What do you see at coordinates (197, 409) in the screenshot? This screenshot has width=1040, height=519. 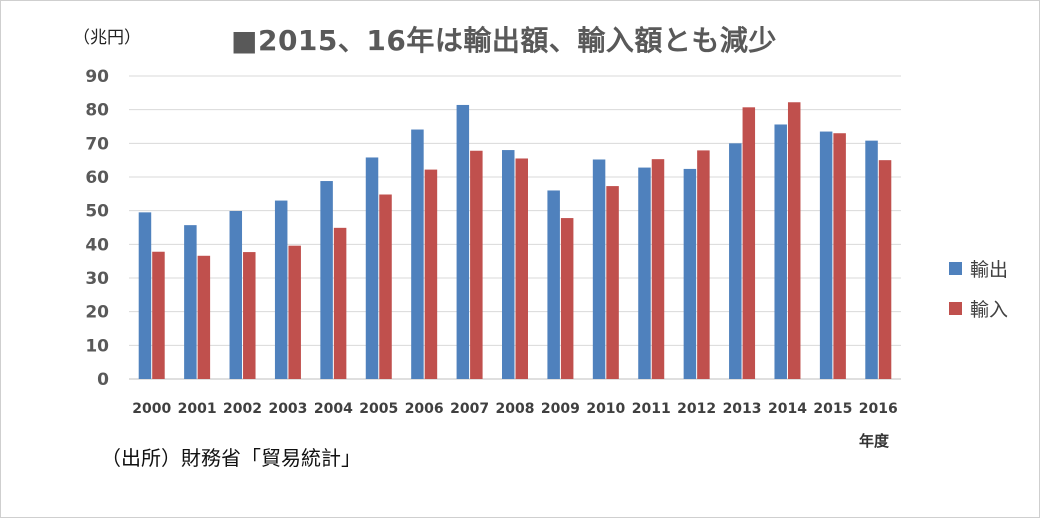 I see `x-tick-label-2001: 2001` at bounding box center [197, 409].